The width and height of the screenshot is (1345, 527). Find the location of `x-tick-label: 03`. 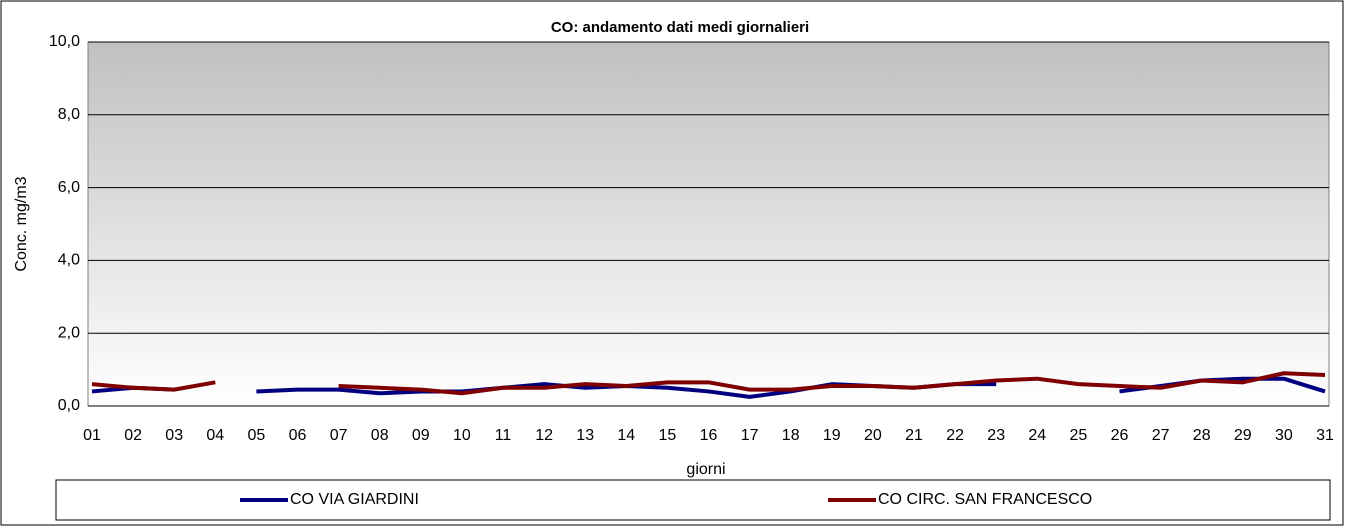

x-tick-label: 03 is located at coordinates (174, 435).